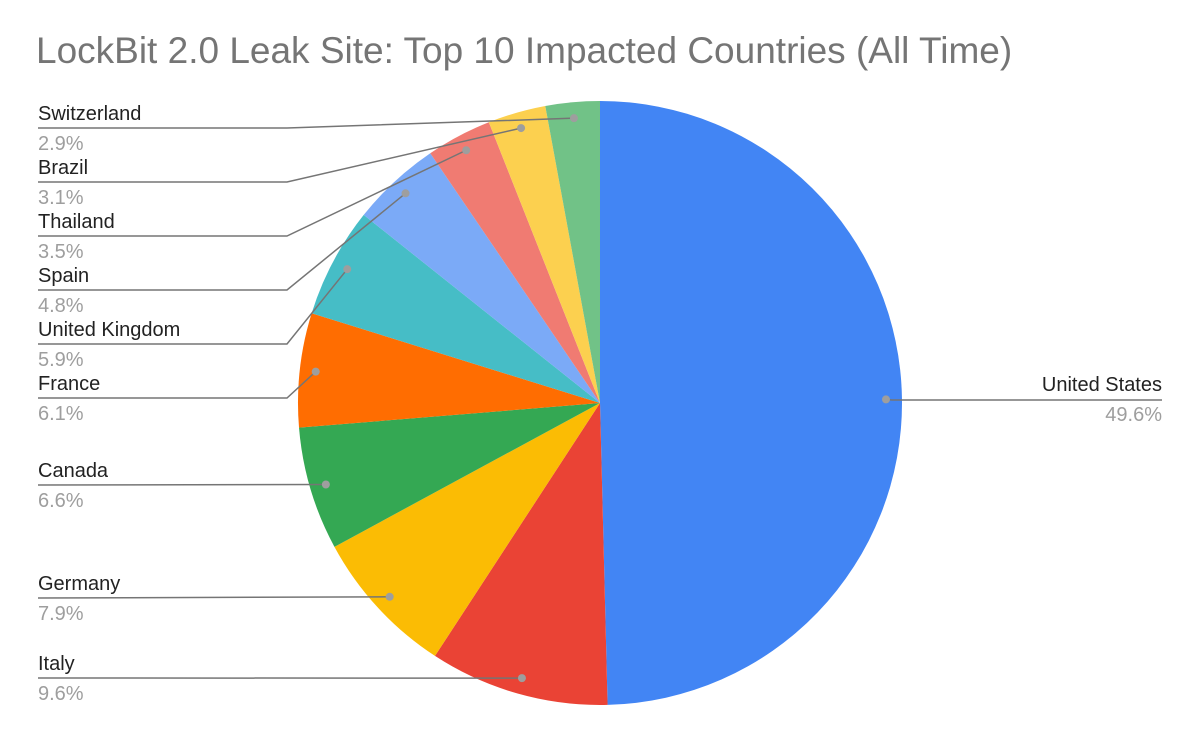  Describe the element at coordinates (521, 554) in the screenshot. I see `pie-slice-italy` at that location.